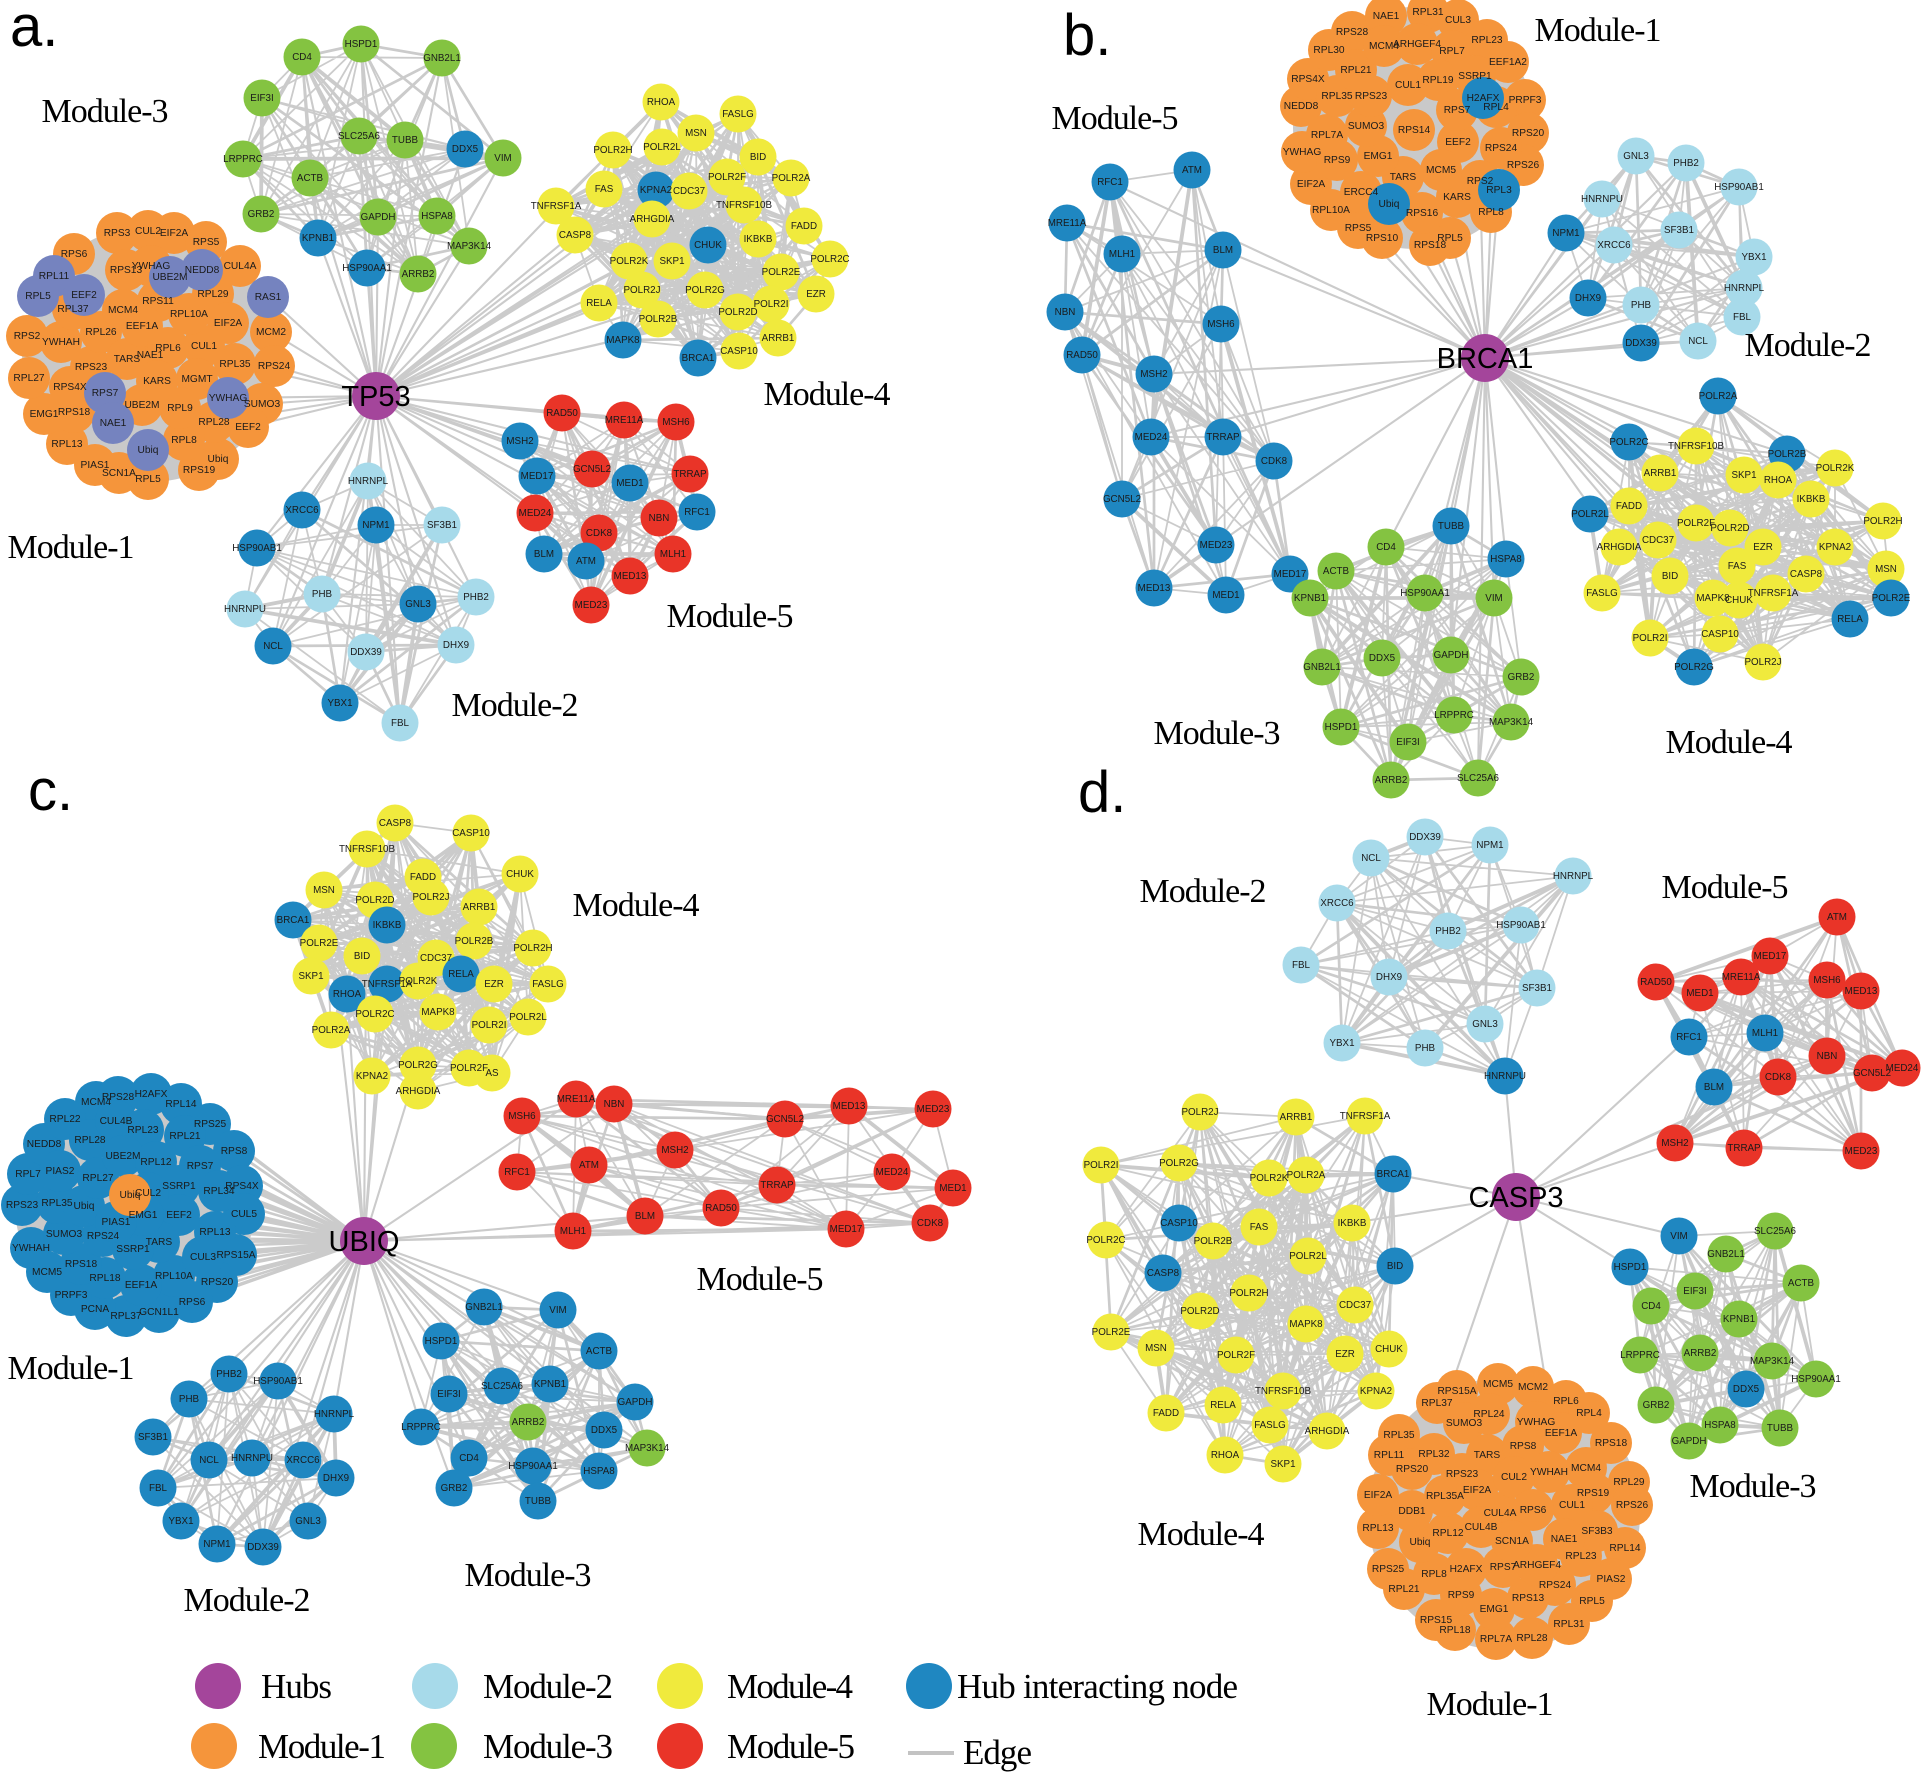 This screenshot has width=1923, height=1775. I want to click on svg-text: CASP8, so click(1806, 574).